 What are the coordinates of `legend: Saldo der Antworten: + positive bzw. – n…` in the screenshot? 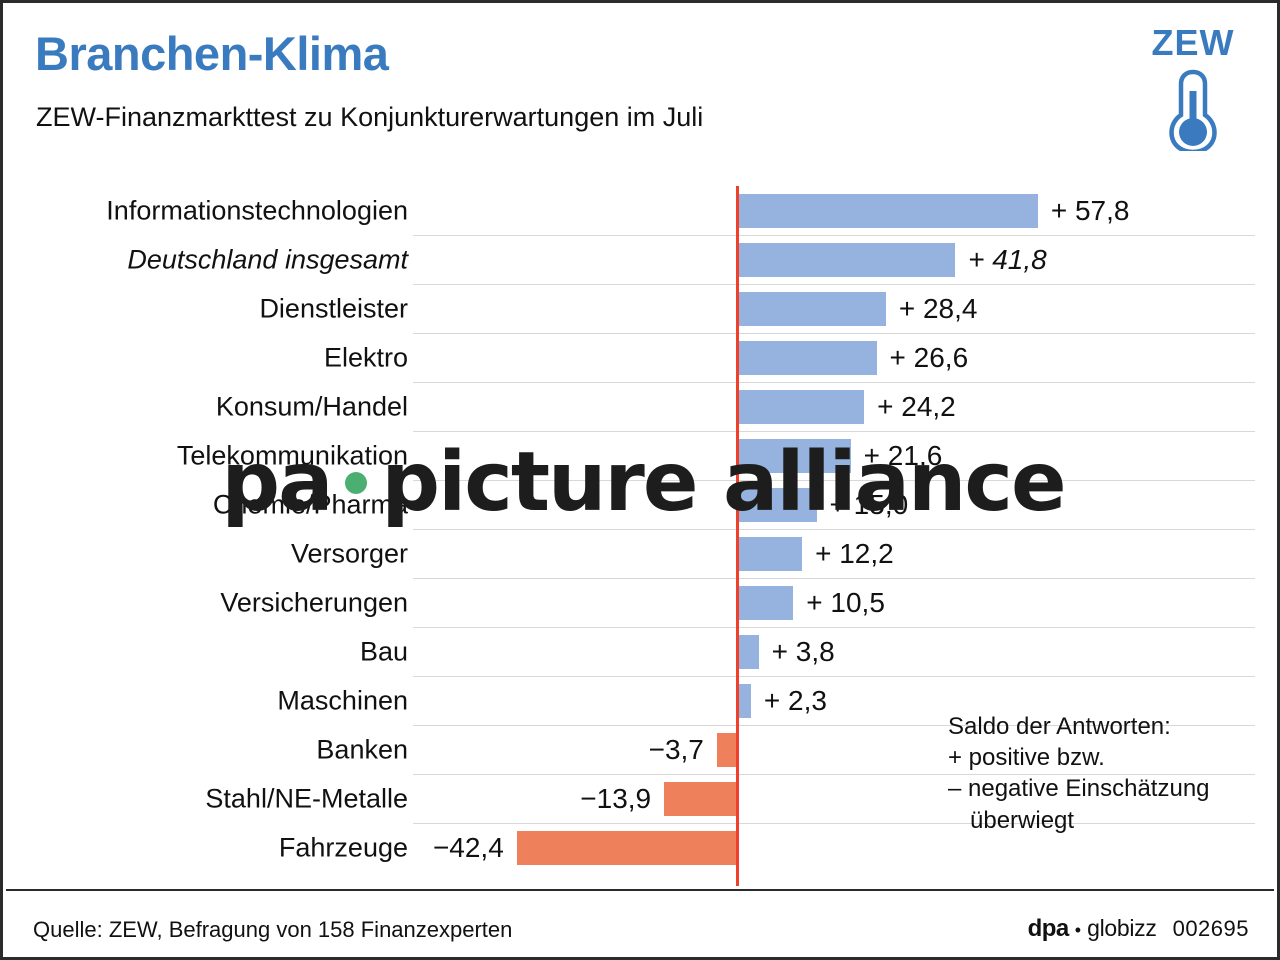 It's located at (1098, 773).